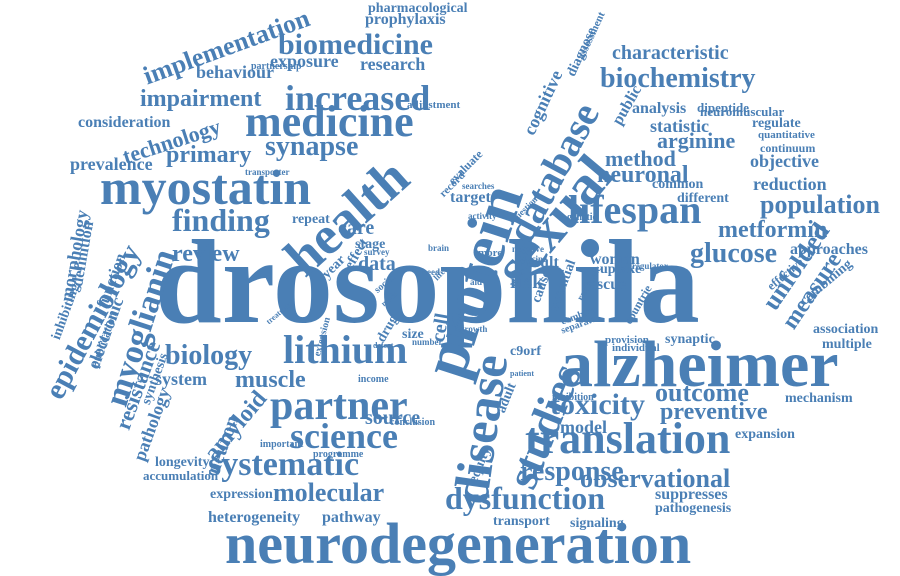  What do you see at coordinates (678, 184) in the screenshot?
I see `cloud-word-common: common` at bounding box center [678, 184].